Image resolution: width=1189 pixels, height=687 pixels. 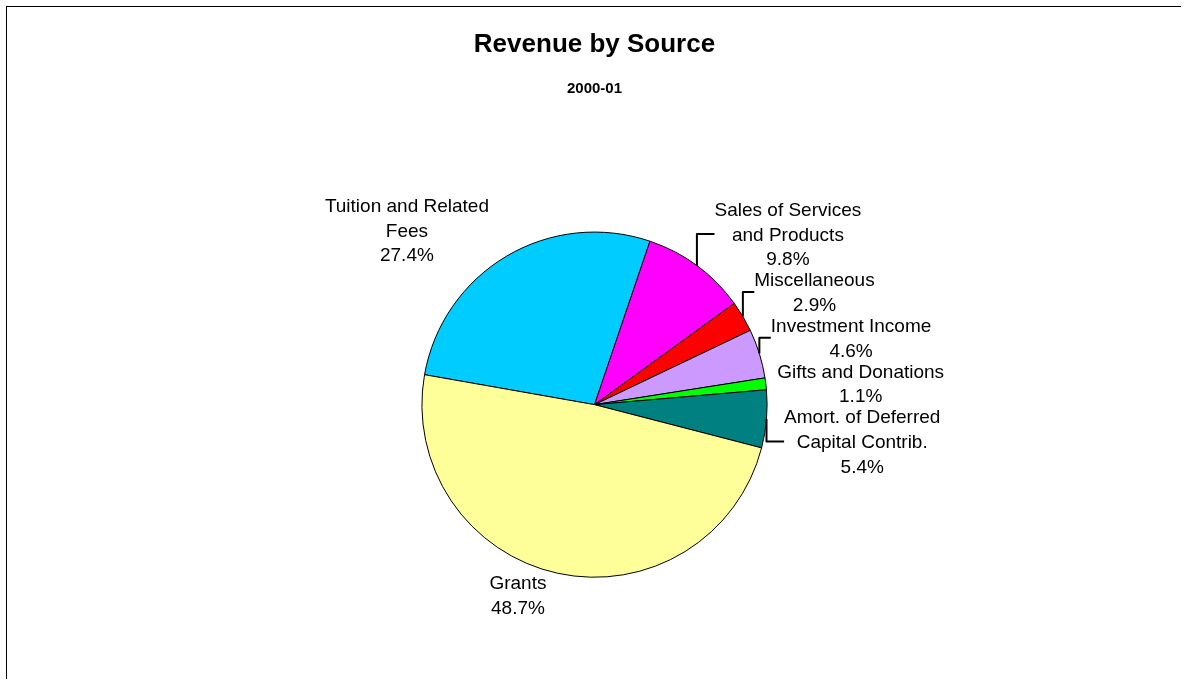 What do you see at coordinates (861, 396) in the screenshot?
I see `data-label: 1.1%` at bounding box center [861, 396].